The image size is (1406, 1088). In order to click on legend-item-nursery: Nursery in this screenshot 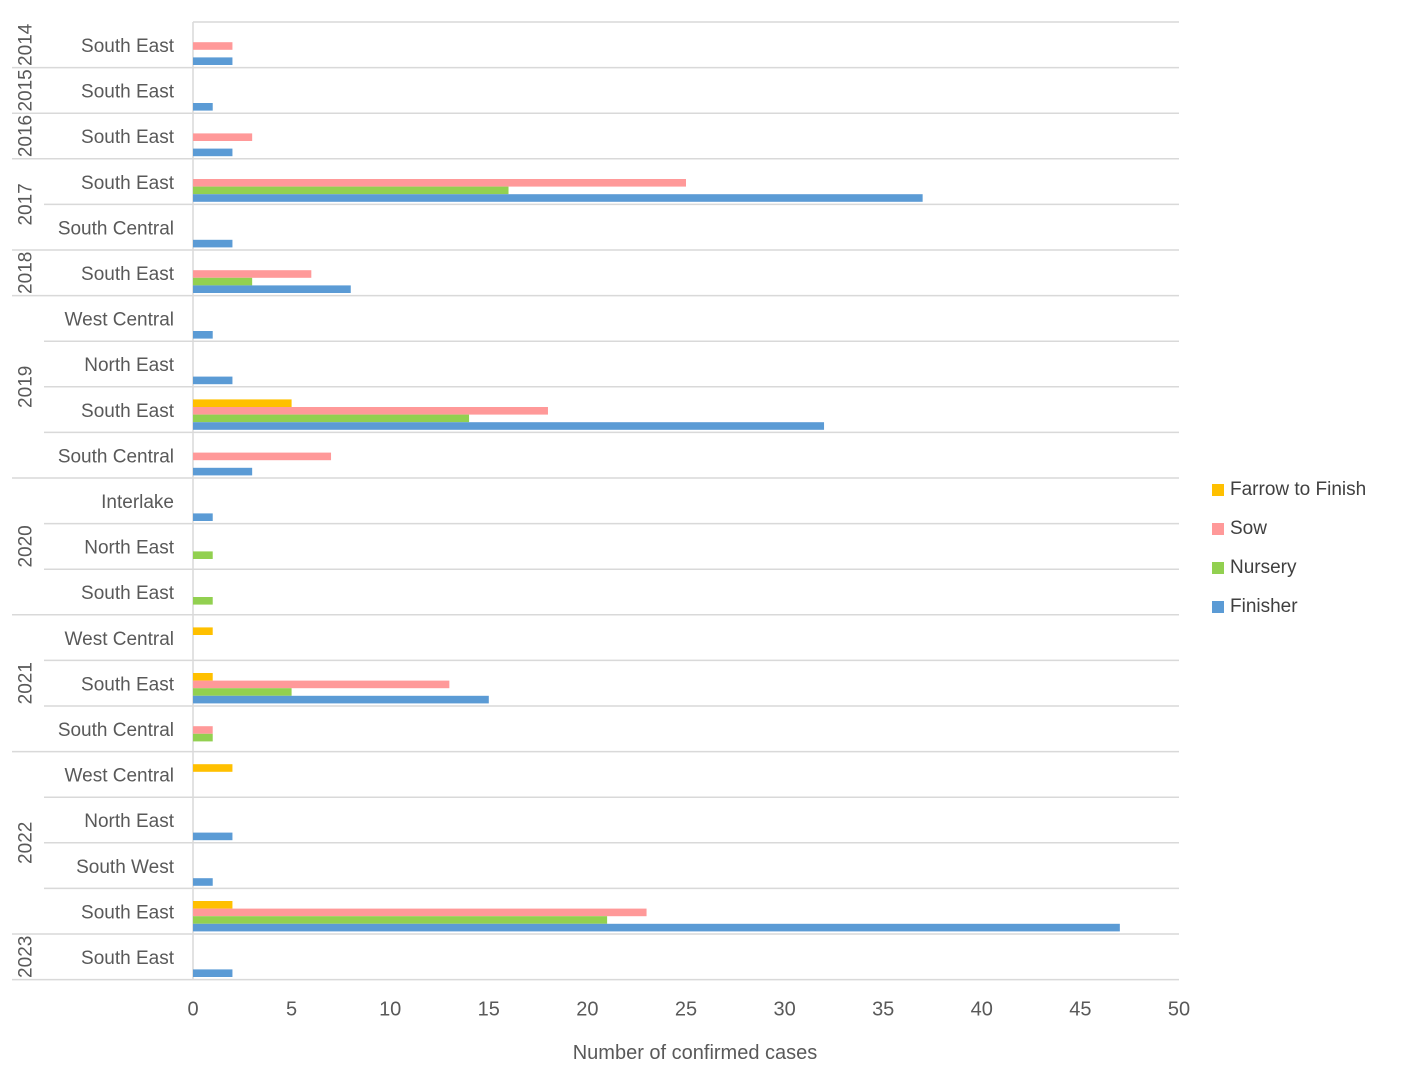, I will do `click(1289, 567)`.